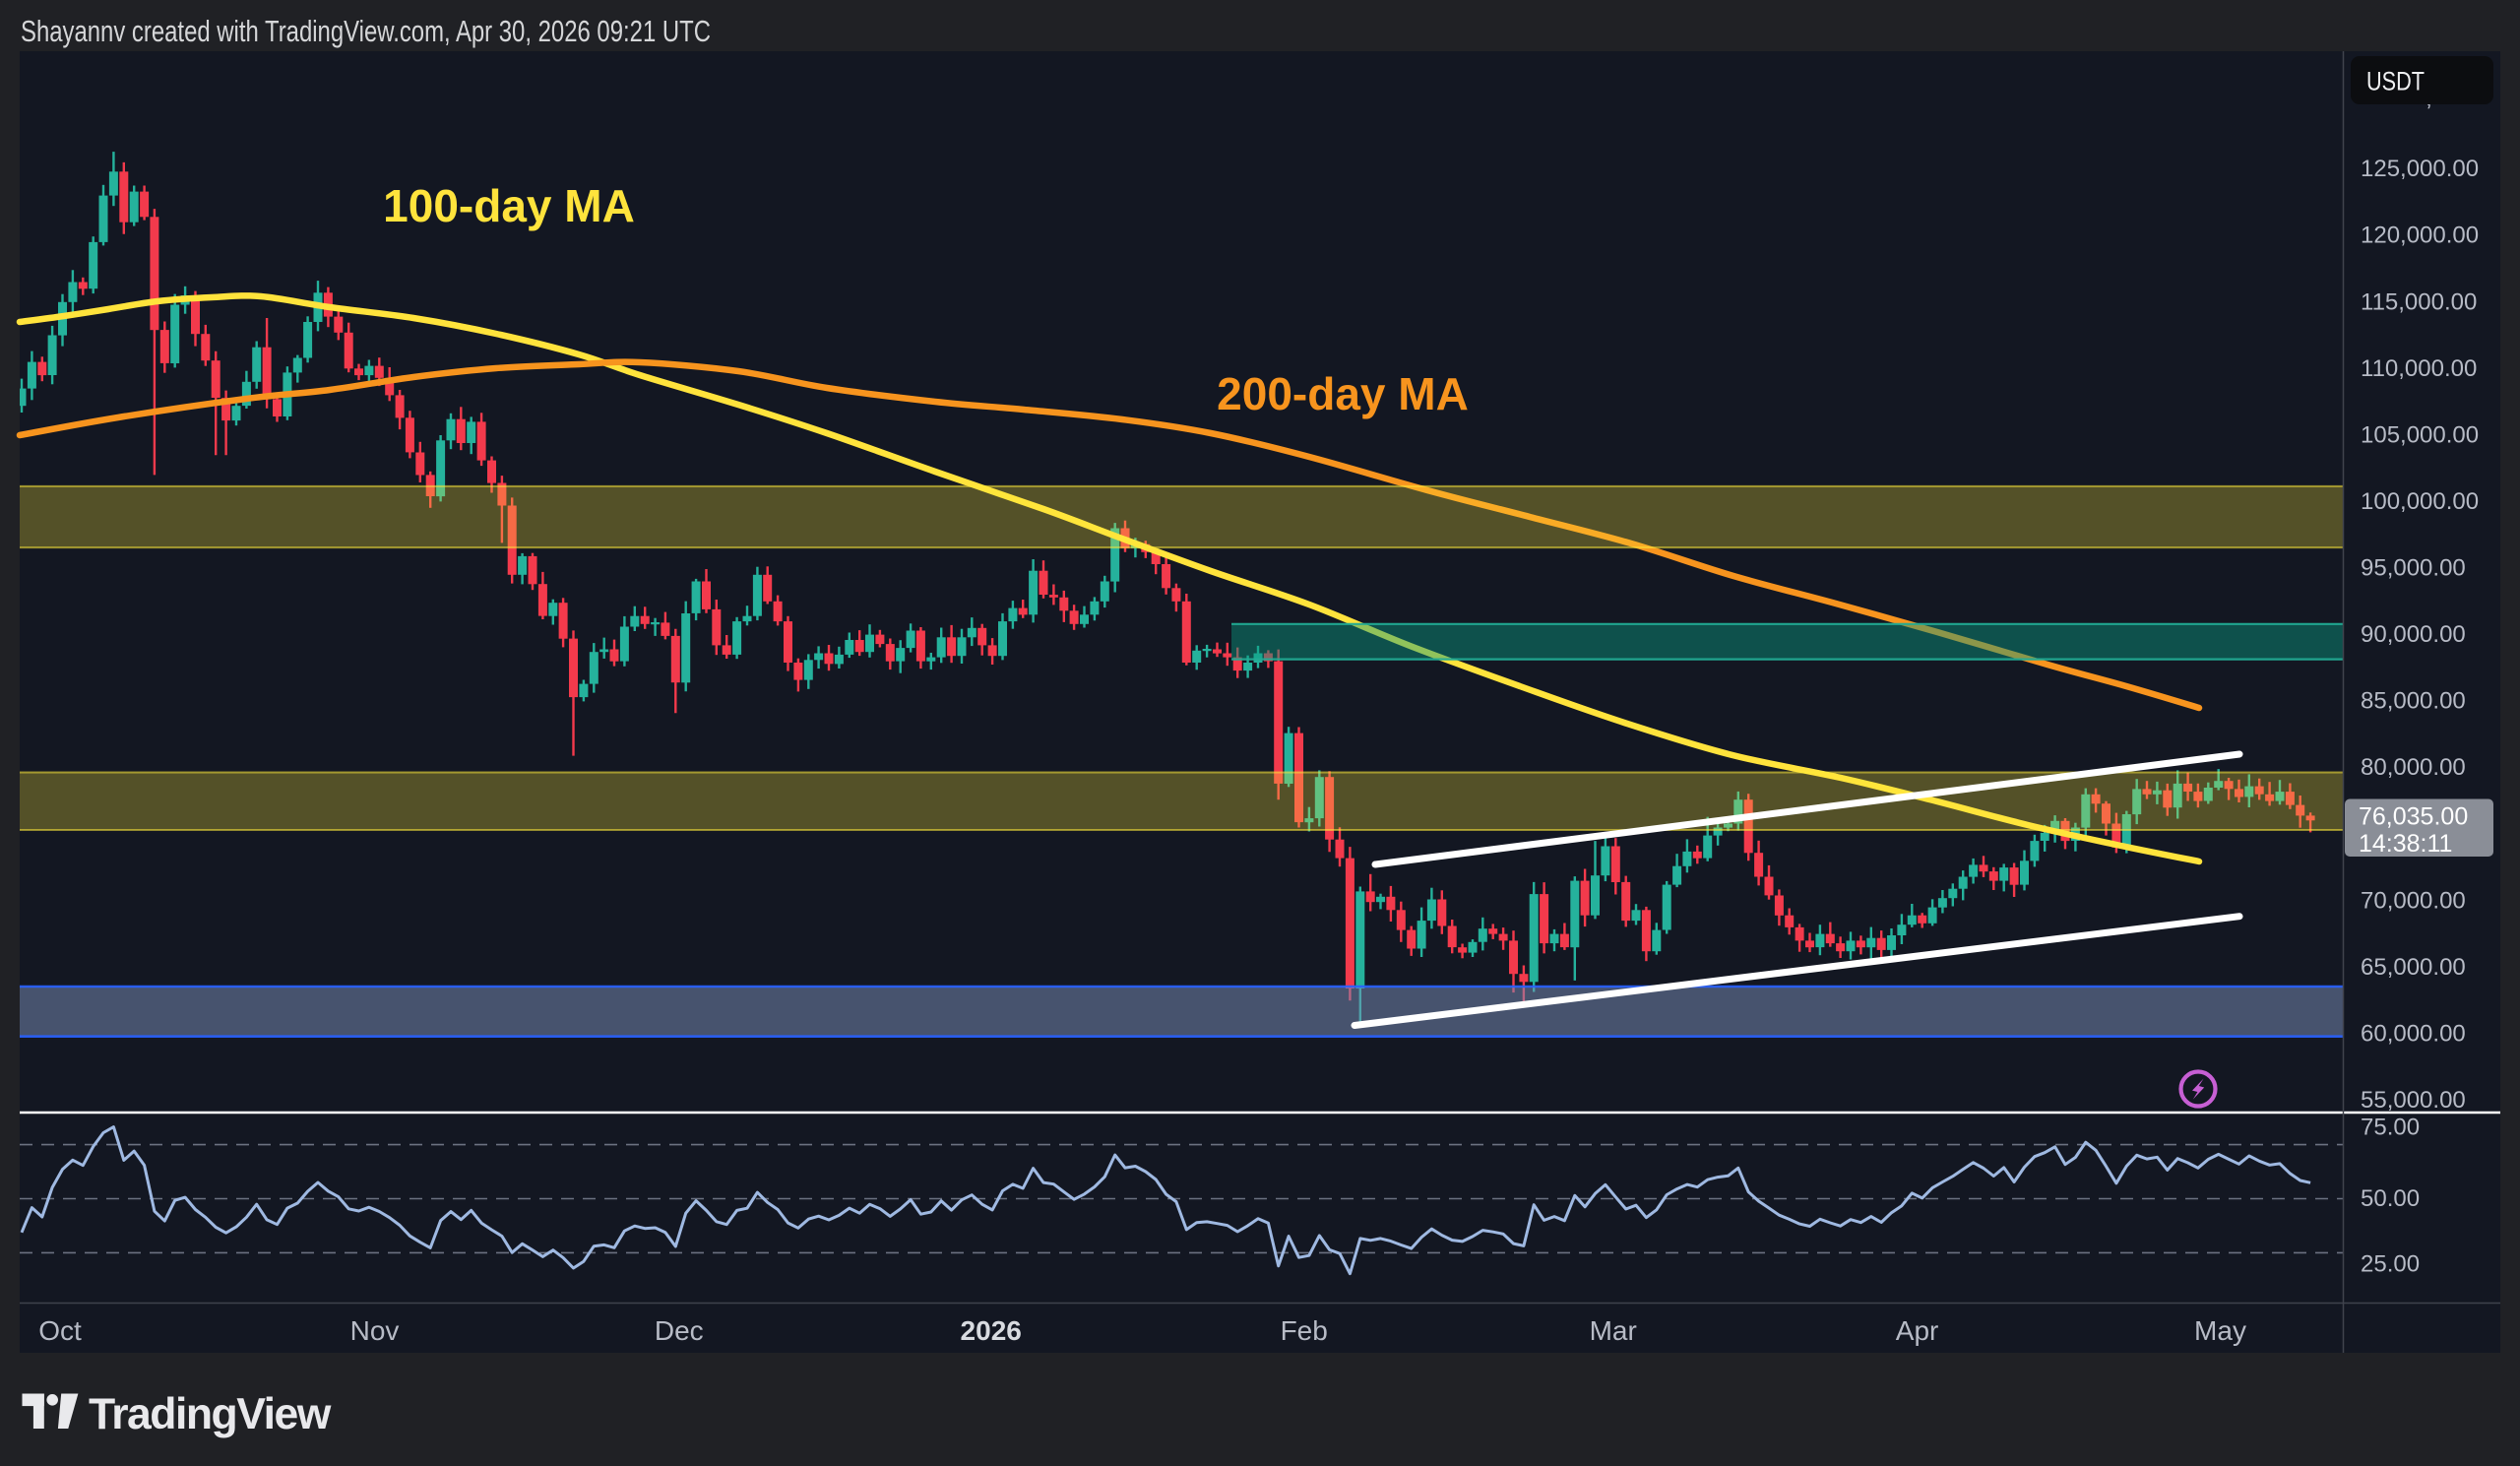 This screenshot has width=2520, height=1466. Describe the element at coordinates (2395, 82) in the screenshot. I see `svg-text: USDT` at that location.